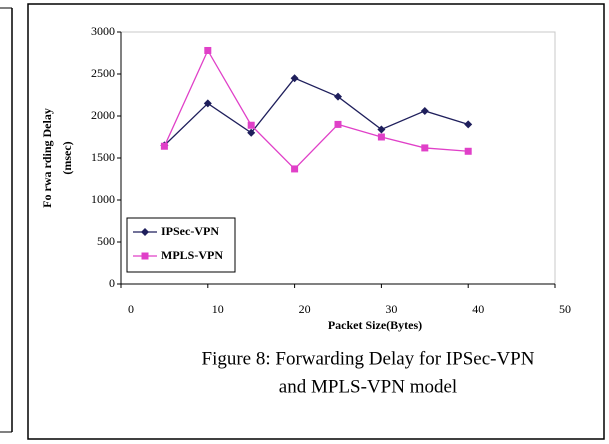 This screenshot has height=444, width=609. Describe the element at coordinates (112, 283) in the screenshot. I see `y-tick-label: 0` at that location.